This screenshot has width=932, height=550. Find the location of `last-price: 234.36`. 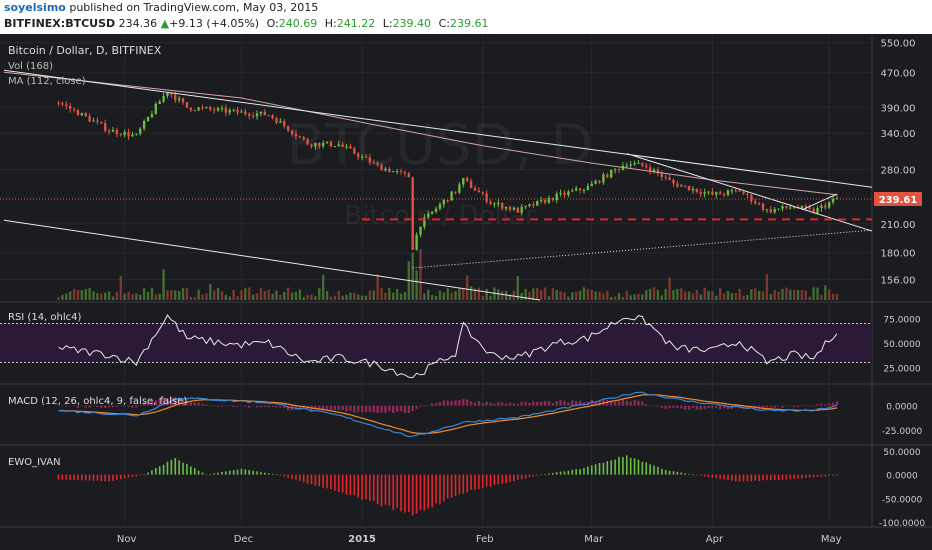

last-price: 234.36 is located at coordinates (138, 23).